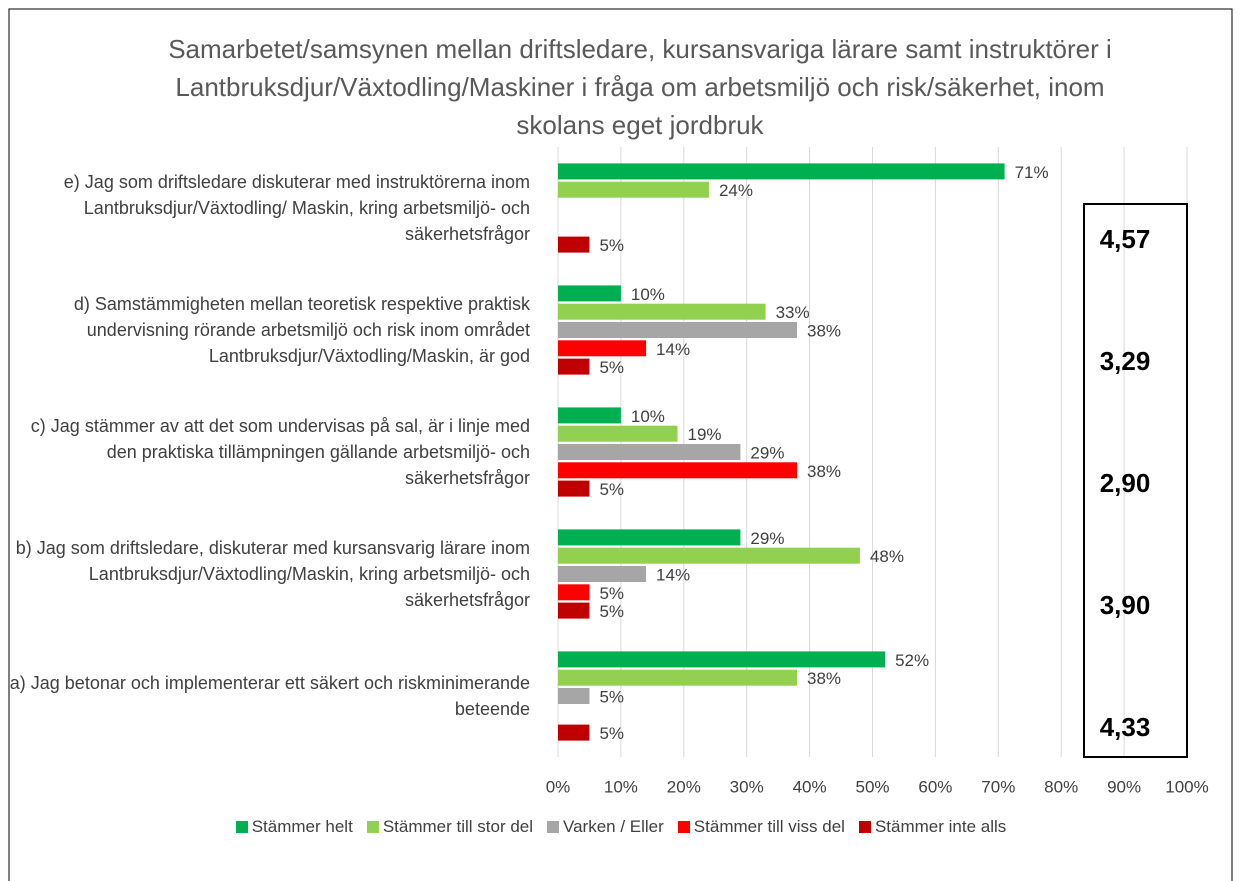 This screenshot has width=1242, height=881. What do you see at coordinates (872, 786) in the screenshot?
I see `x-tick-label: 50%` at bounding box center [872, 786].